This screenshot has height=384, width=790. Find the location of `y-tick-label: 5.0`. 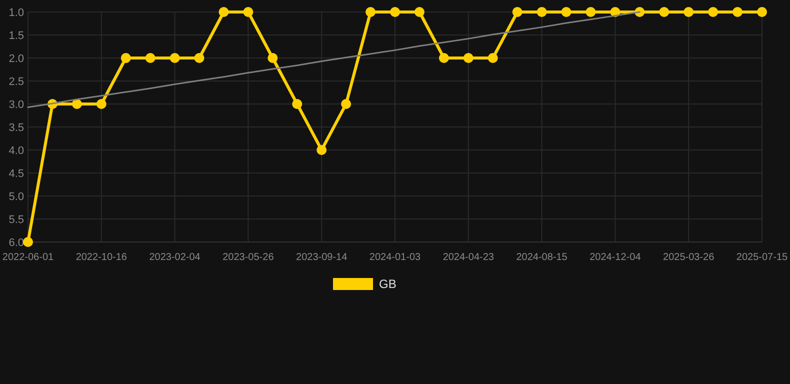

y-tick-label: 5.0 is located at coordinates (16, 196).